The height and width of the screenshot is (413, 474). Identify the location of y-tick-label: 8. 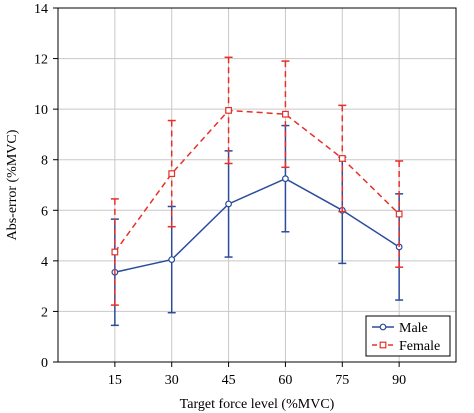
(44, 161).